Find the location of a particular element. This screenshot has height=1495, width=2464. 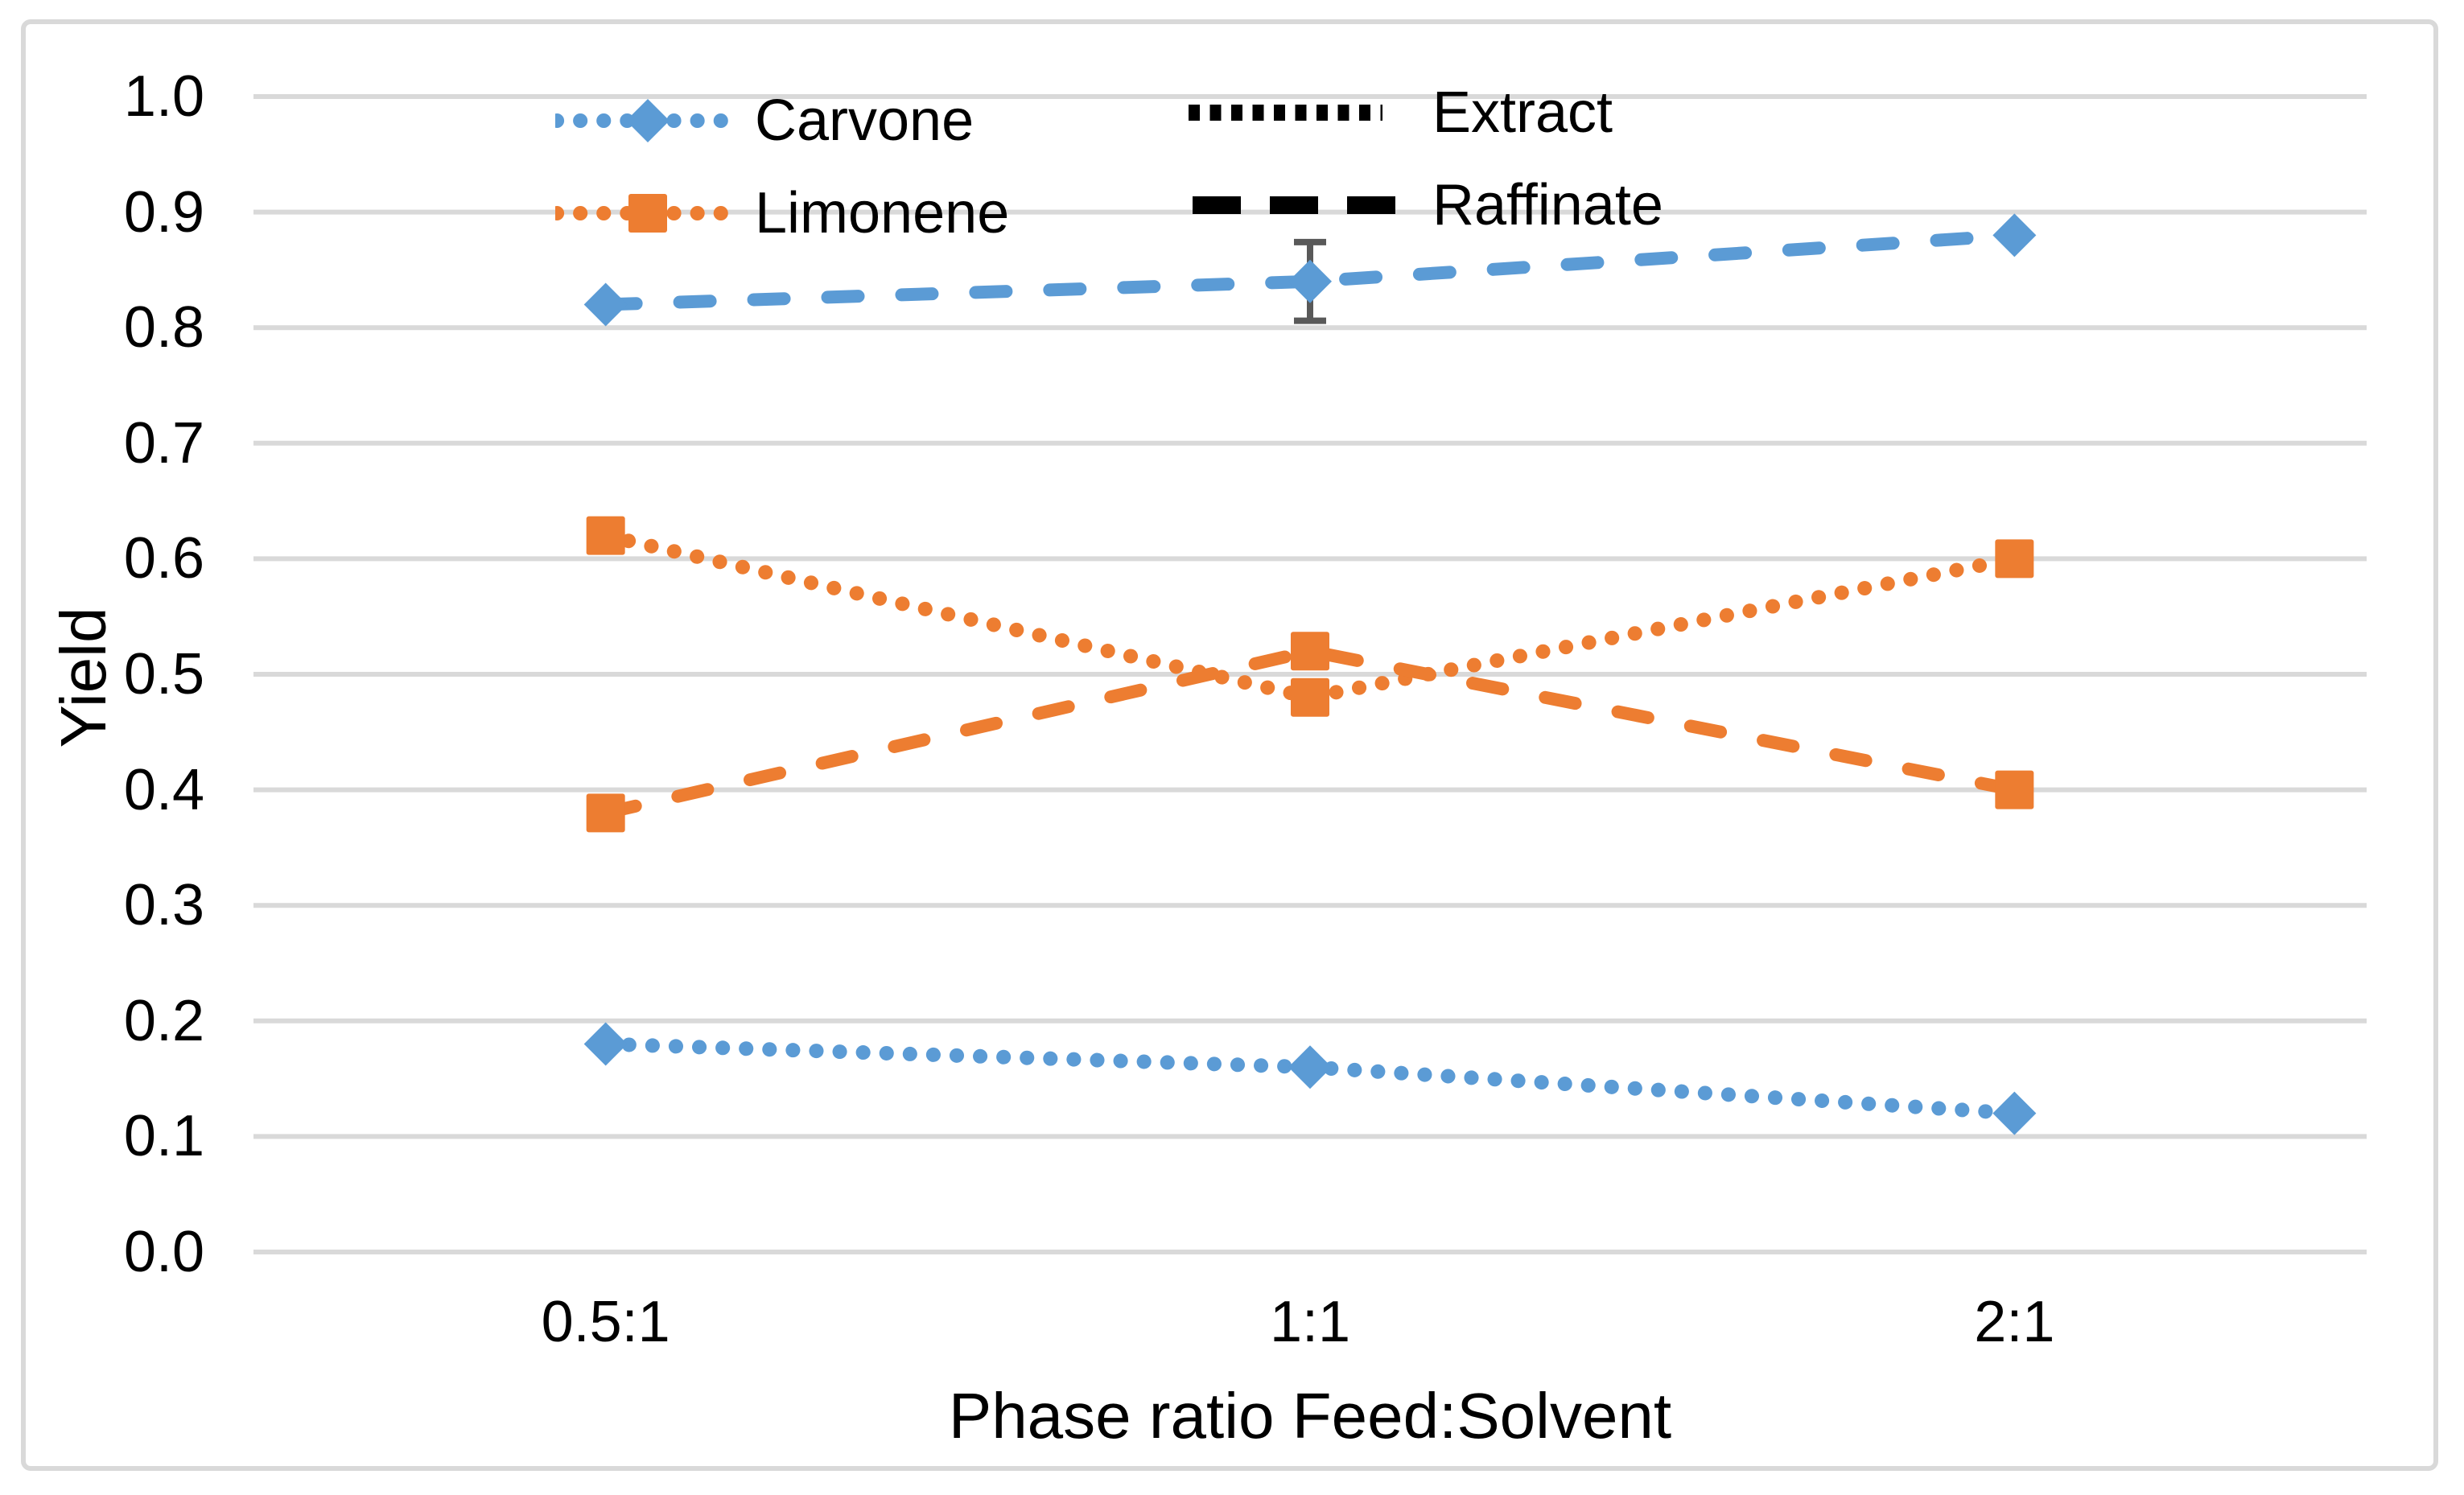

series-line-limonene-raffinate is located at coordinates (1310, 732).